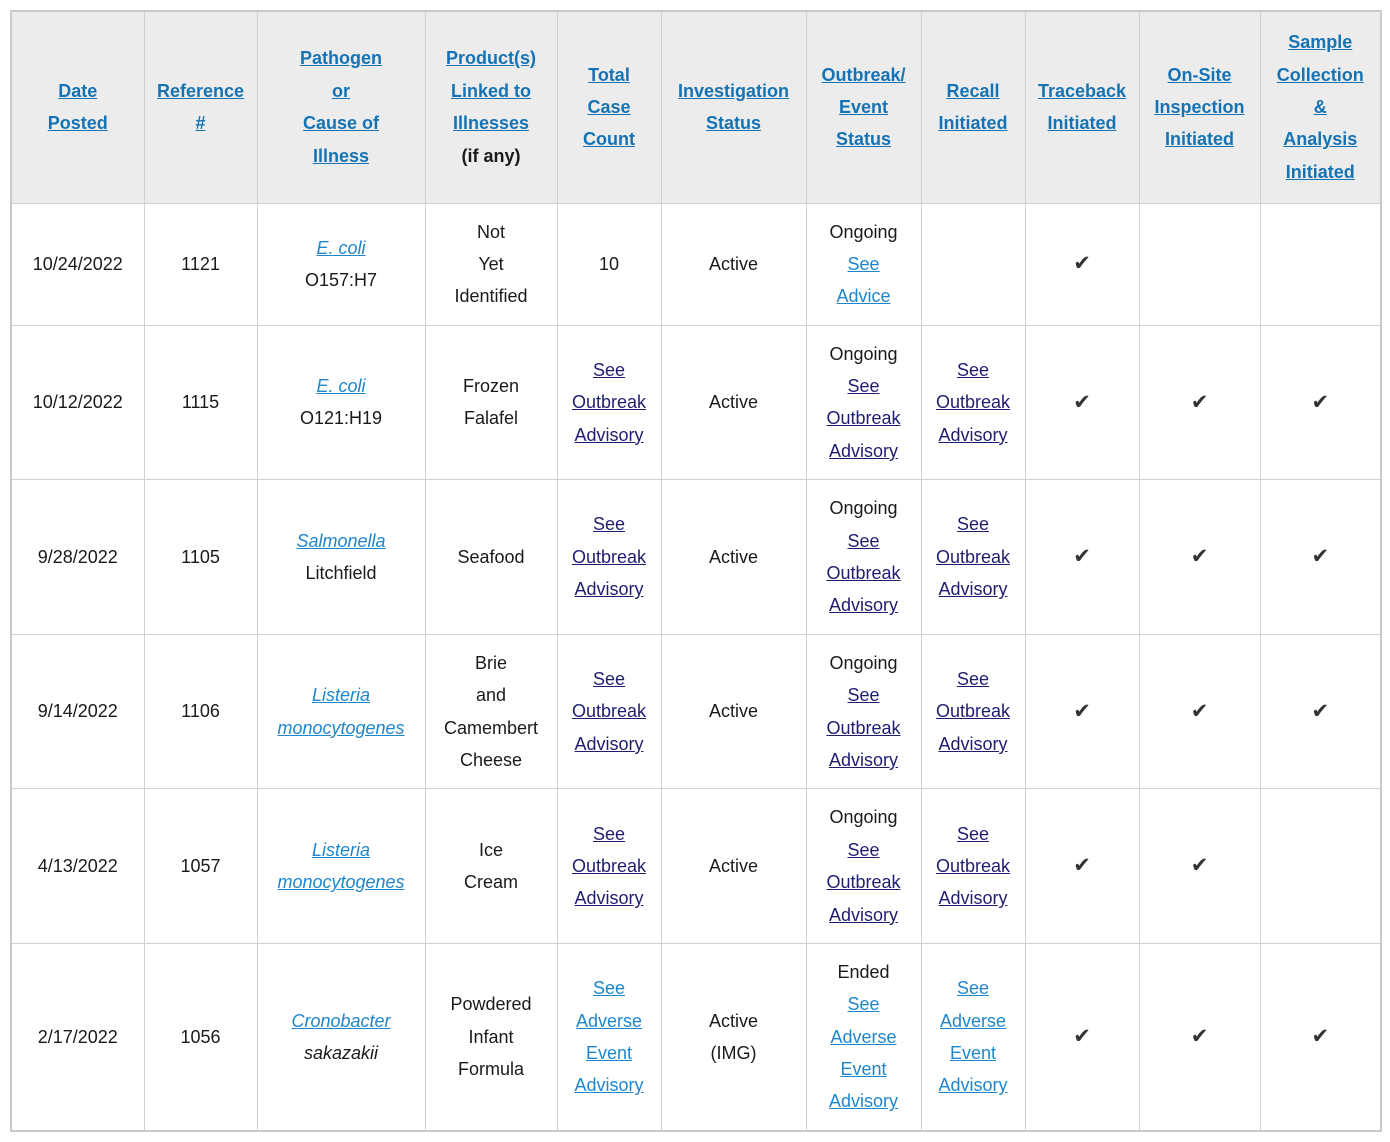 This screenshot has height=1142, width=1390. What do you see at coordinates (973, 1037) in the screenshot?
I see `recall-advisory-link: See Adverse Event Advisory` at bounding box center [973, 1037].